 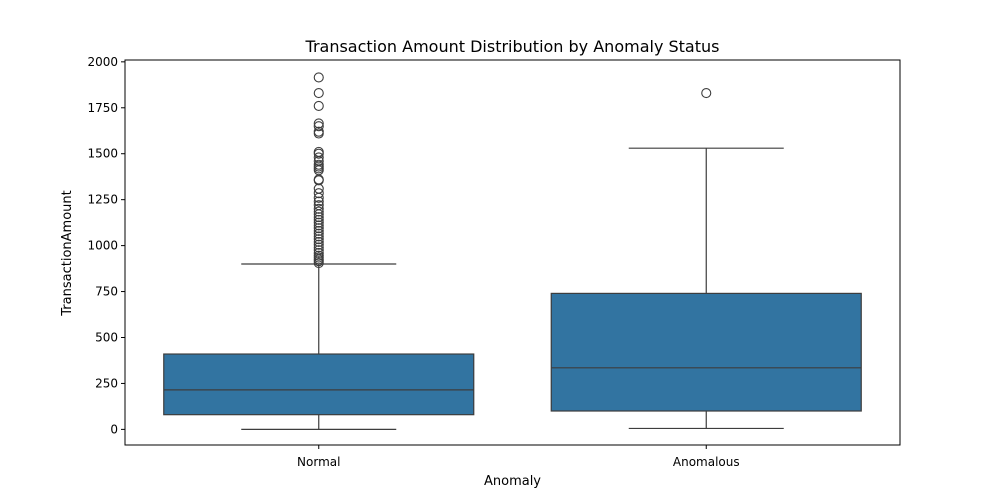 I want to click on x-axis-label: Anomaly, so click(x=512, y=481).